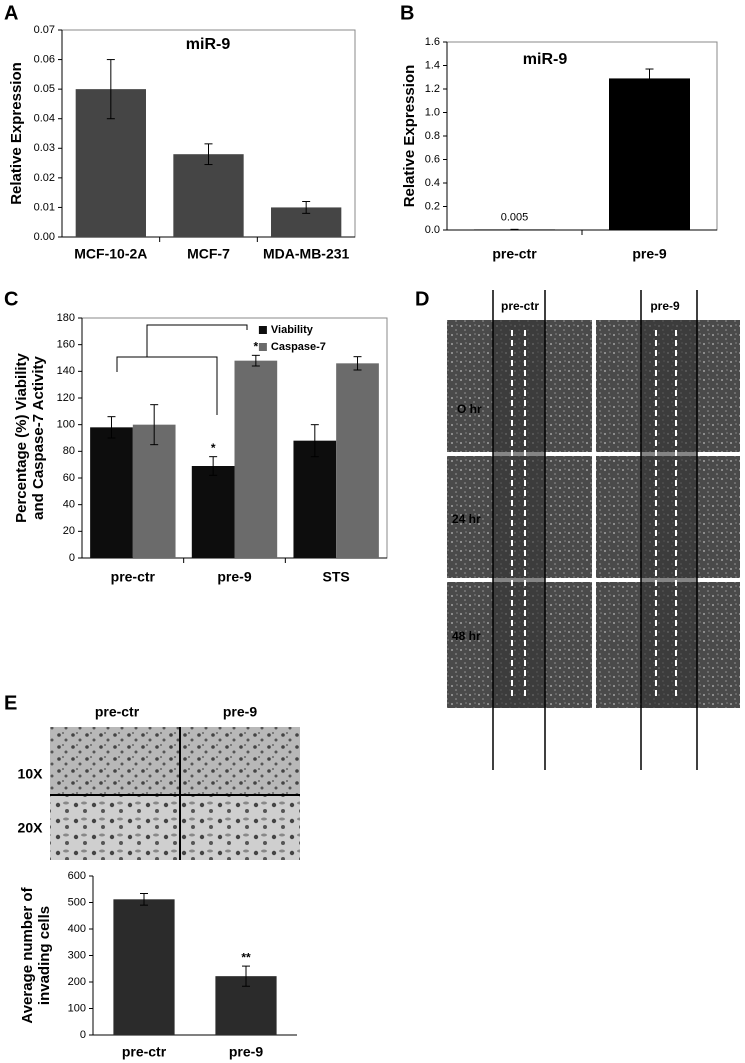 The width and height of the screenshot is (745, 1063). Describe the element at coordinates (469, 409) in the screenshot. I see `row-label: O hr` at that location.